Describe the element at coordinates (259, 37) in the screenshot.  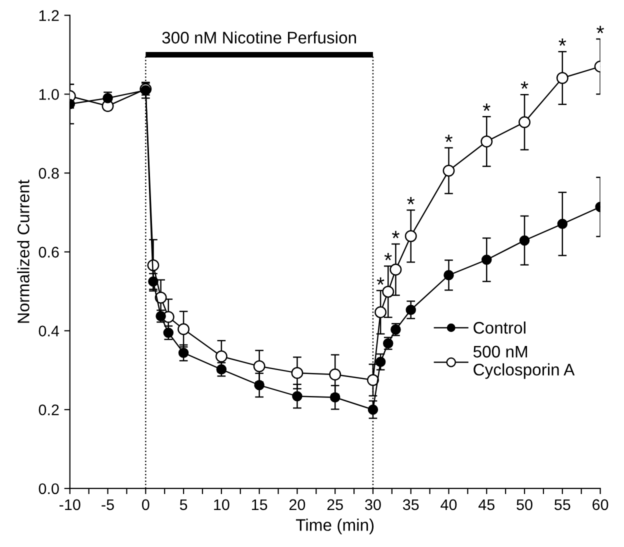
I see `annotation: 300 nM Nicotine Perfusion` at that location.